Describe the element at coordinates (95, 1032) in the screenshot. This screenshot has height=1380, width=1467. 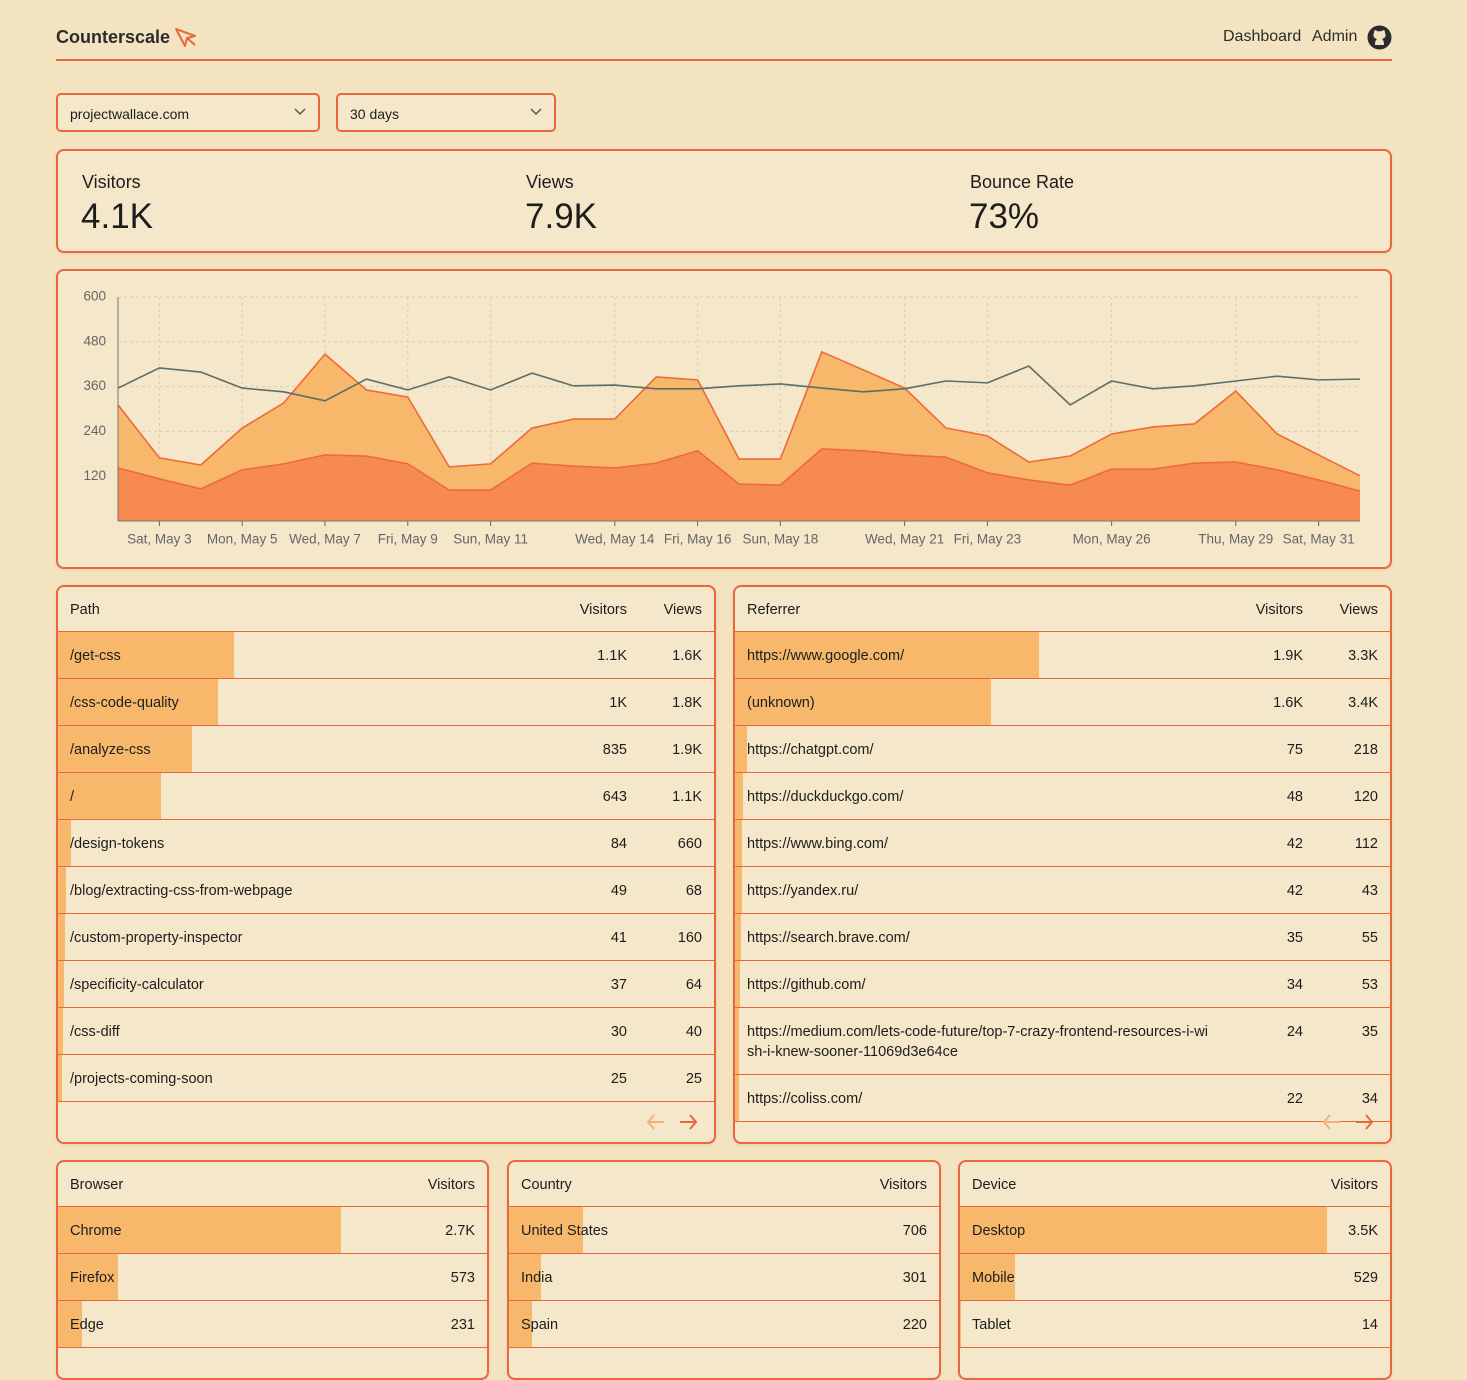
I see `row-label: /css-diff` at that location.